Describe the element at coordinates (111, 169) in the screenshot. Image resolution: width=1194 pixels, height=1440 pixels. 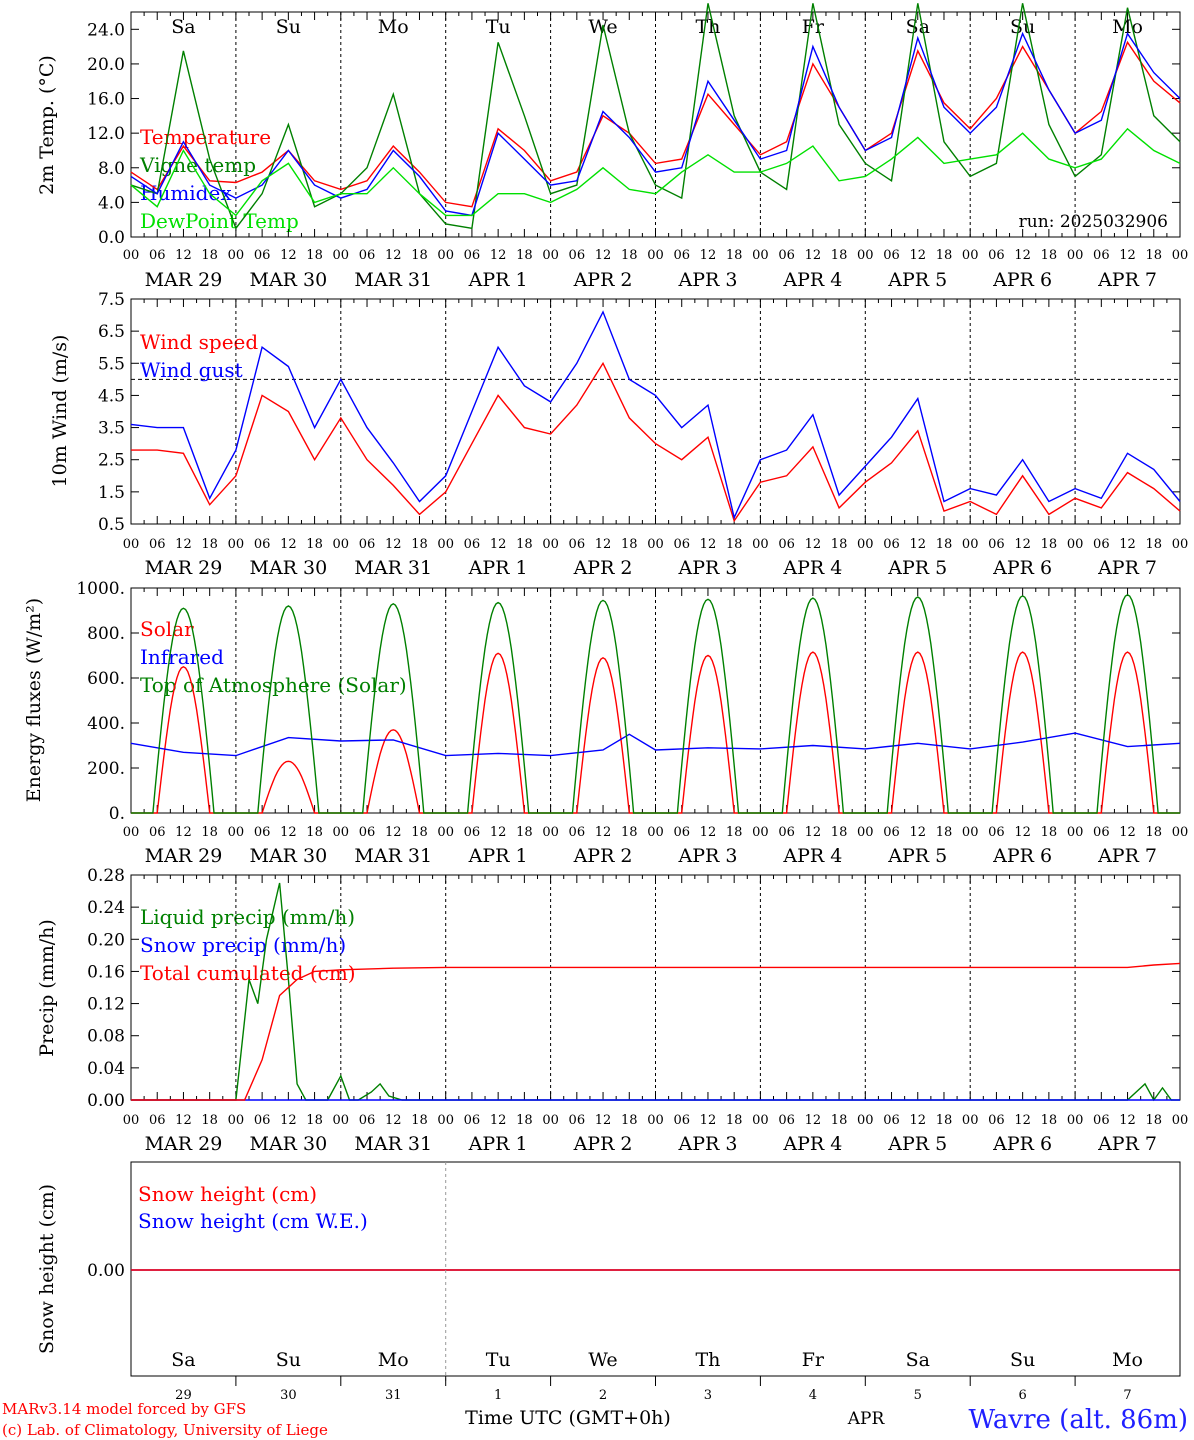
I see `temp-ytick-label: 8.0` at that location.